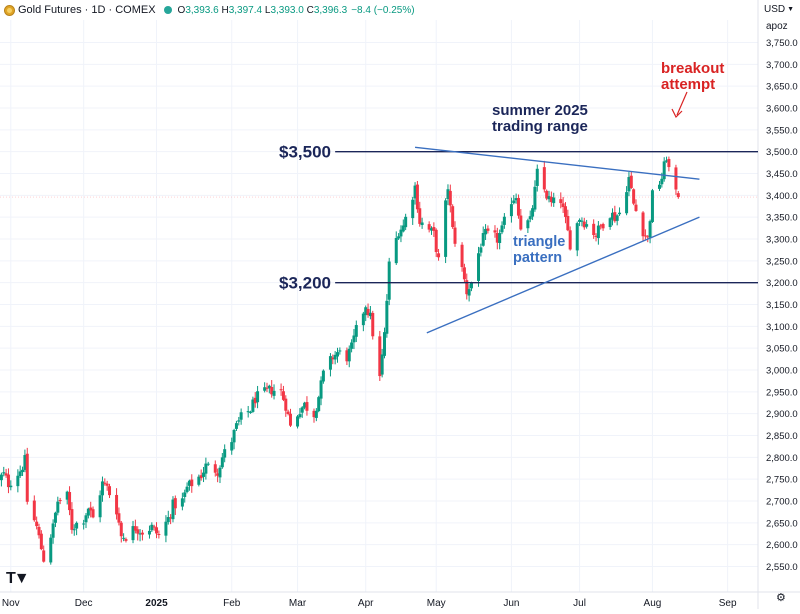 This screenshot has width=800, height=614. I want to click on symbol-title: Gold Futures · 1D · COMEX, so click(87, 10).